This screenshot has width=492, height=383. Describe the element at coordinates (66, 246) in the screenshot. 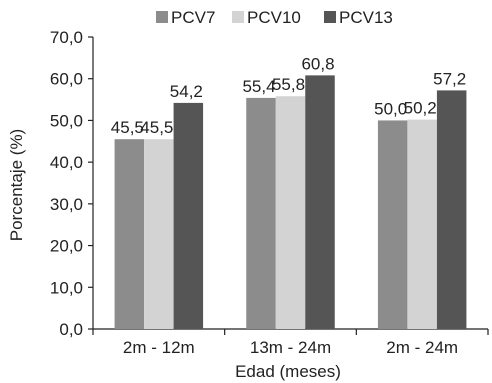

I see `y-tick-label: 20,0` at that location.